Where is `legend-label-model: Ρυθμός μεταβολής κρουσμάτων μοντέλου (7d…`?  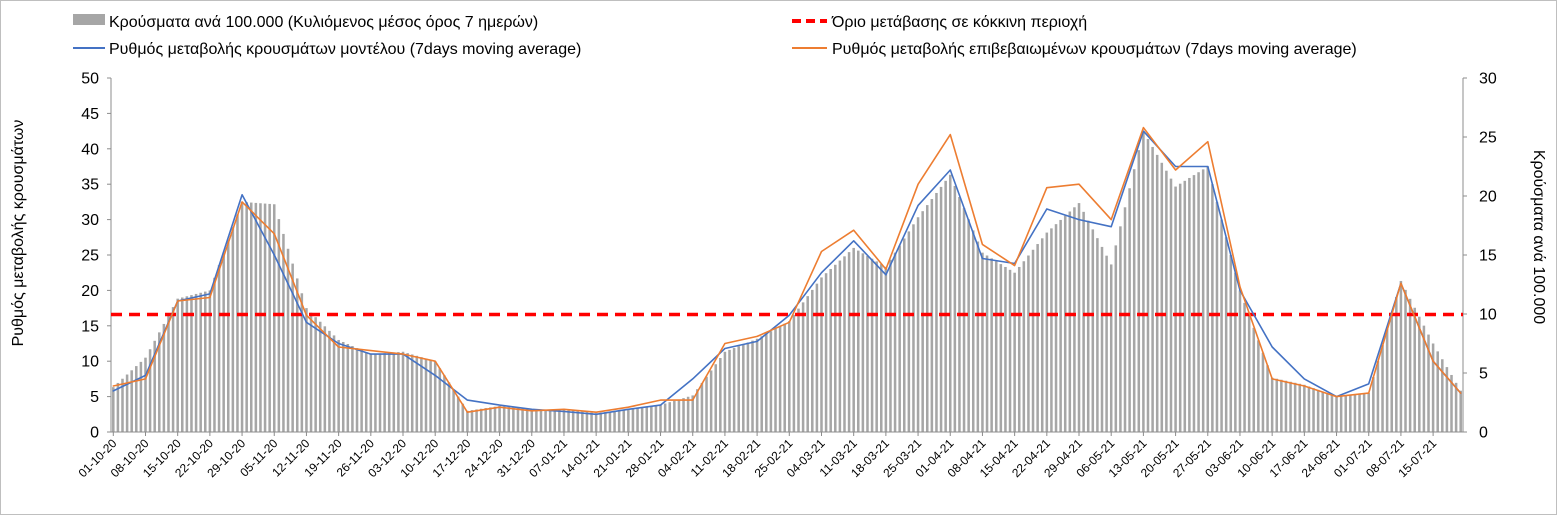 legend-label-model: Ρυθμός μεταβολής κρουσμάτων μοντέλου (7d… is located at coordinates (345, 49).